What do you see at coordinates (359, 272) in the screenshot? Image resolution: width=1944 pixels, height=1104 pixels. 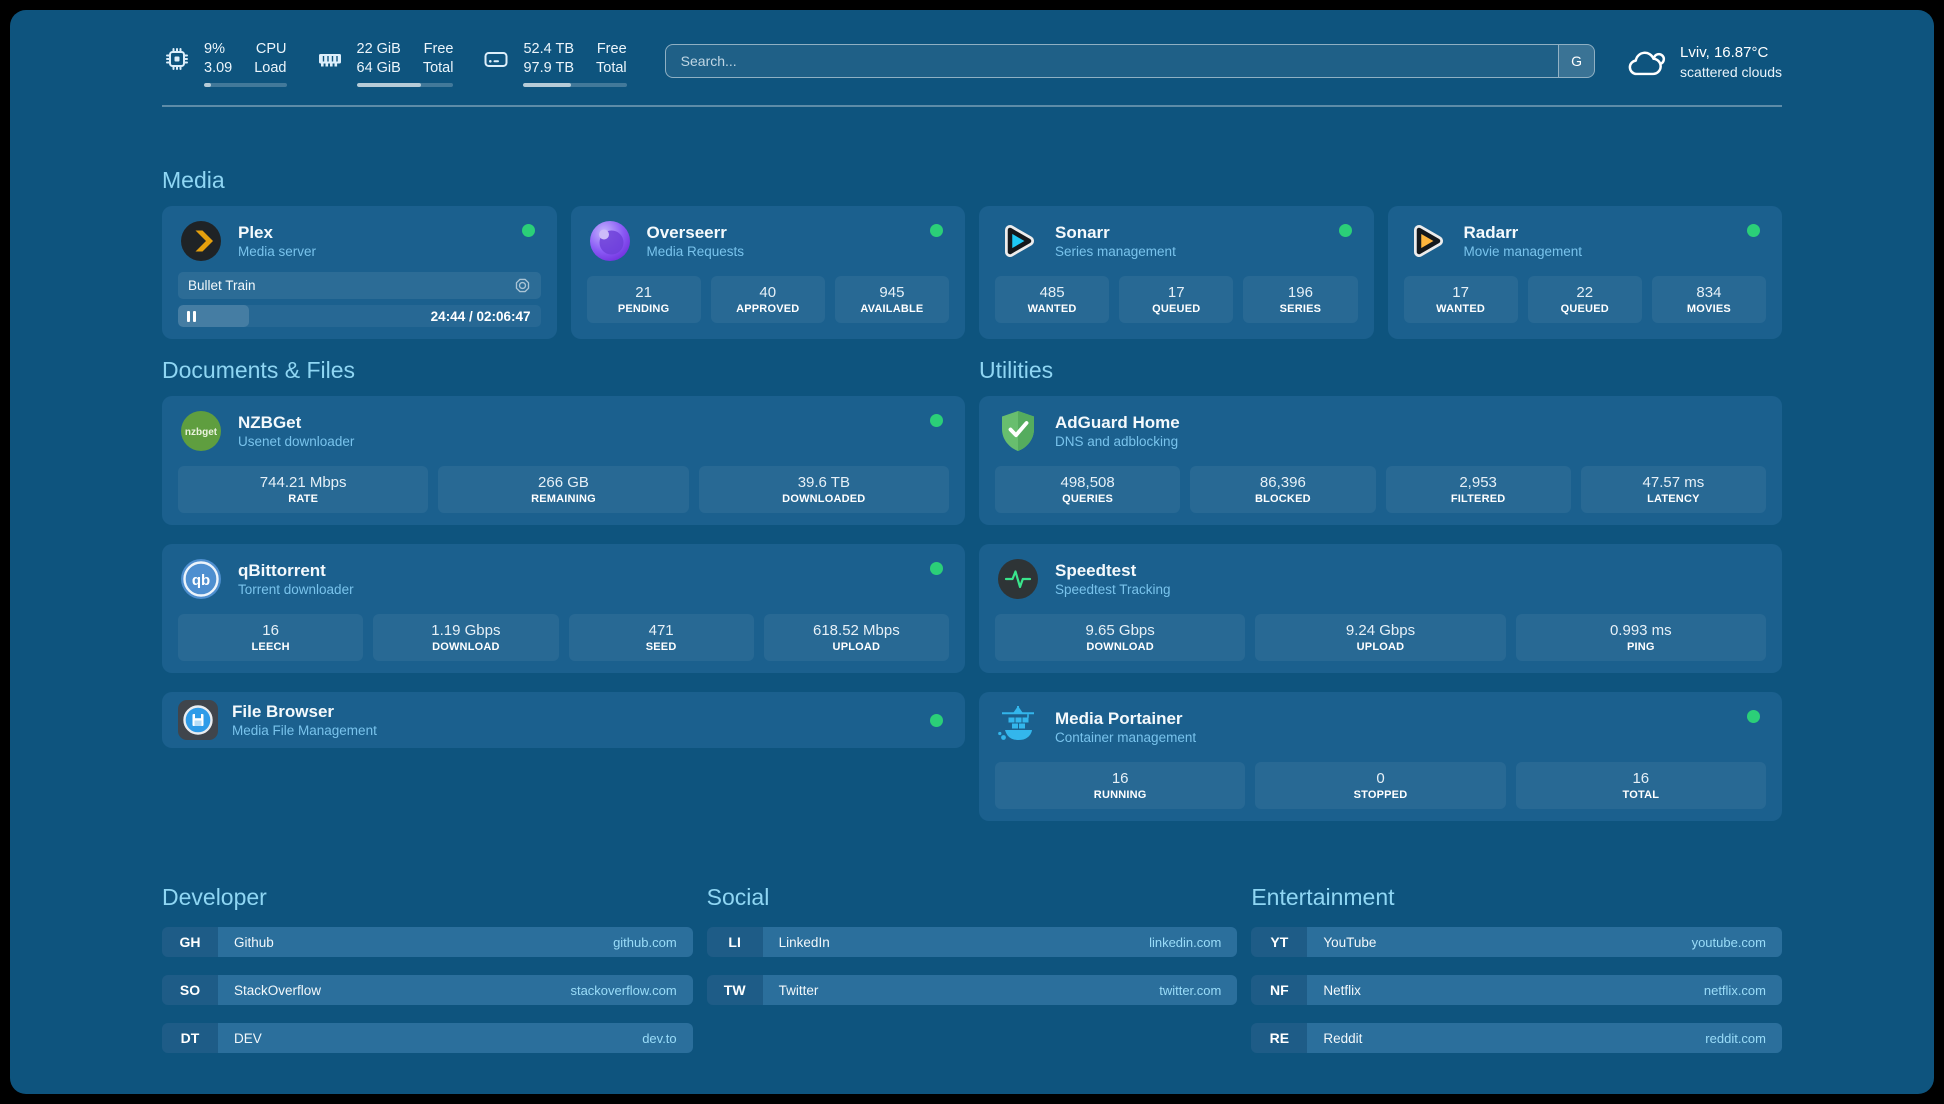 I see `app-card-plex: Plex Media server Bullet Train` at bounding box center [359, 272].